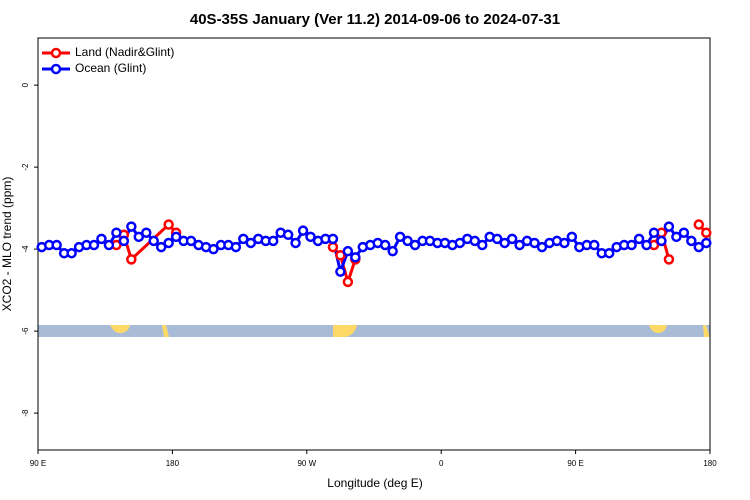  Describe the element at coordinates (25, 167) in the screenshot. I see `y-tick-label: -2` at that location.